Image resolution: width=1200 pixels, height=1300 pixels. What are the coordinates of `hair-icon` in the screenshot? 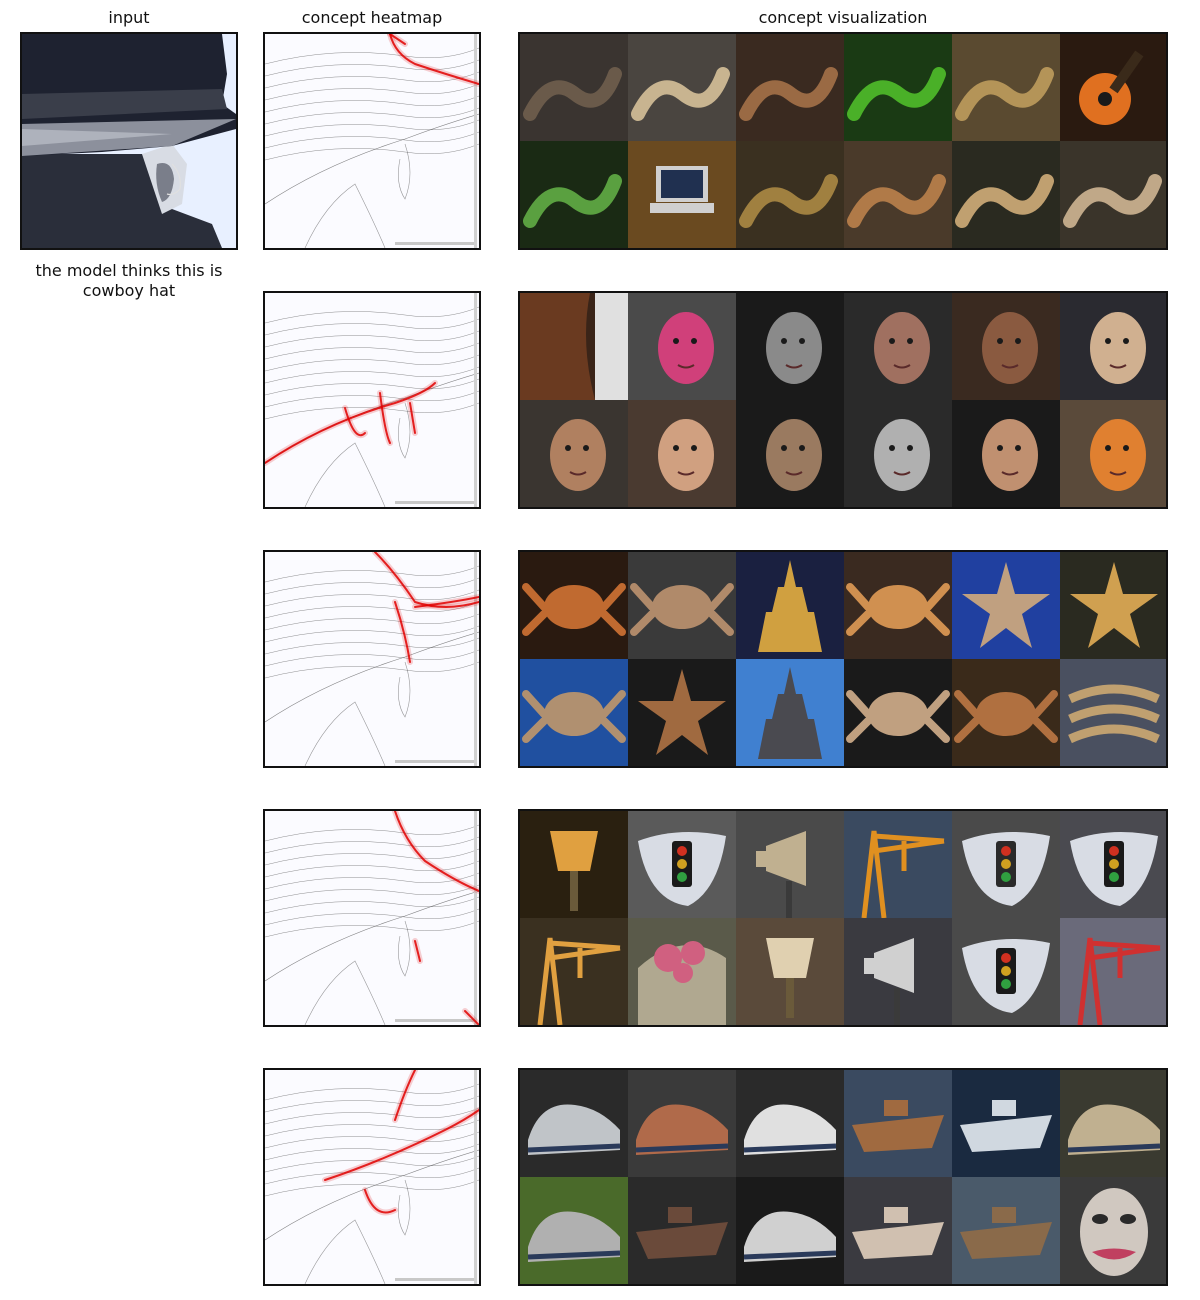 It's located at (574, 346).